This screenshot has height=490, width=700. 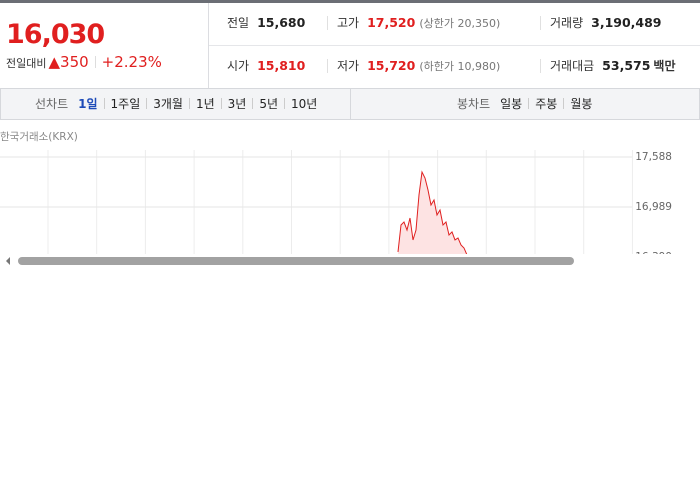 I want to click on scrollbar, so click(x=350, y=261).